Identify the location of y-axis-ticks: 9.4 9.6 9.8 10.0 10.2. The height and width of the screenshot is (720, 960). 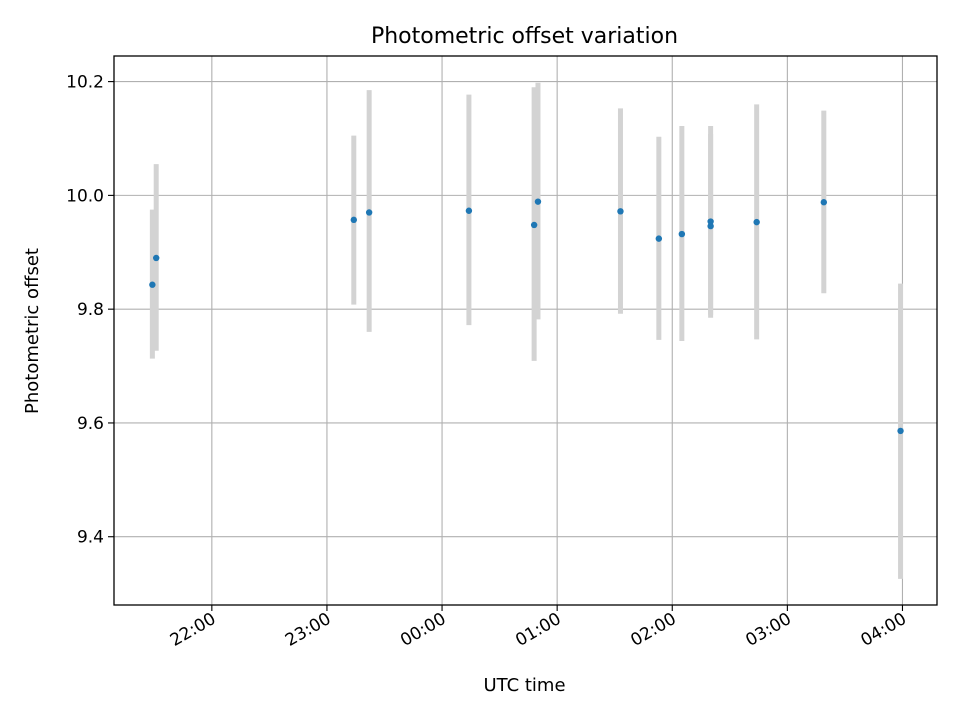
(90, 310).